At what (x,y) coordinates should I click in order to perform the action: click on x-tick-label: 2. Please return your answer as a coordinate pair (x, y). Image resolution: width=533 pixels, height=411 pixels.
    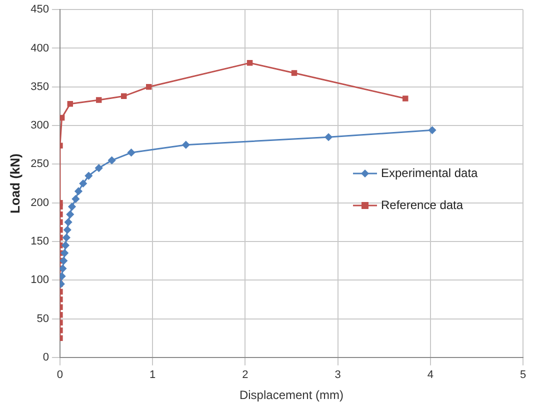
    Looking at the image, I should click on (245, 375).